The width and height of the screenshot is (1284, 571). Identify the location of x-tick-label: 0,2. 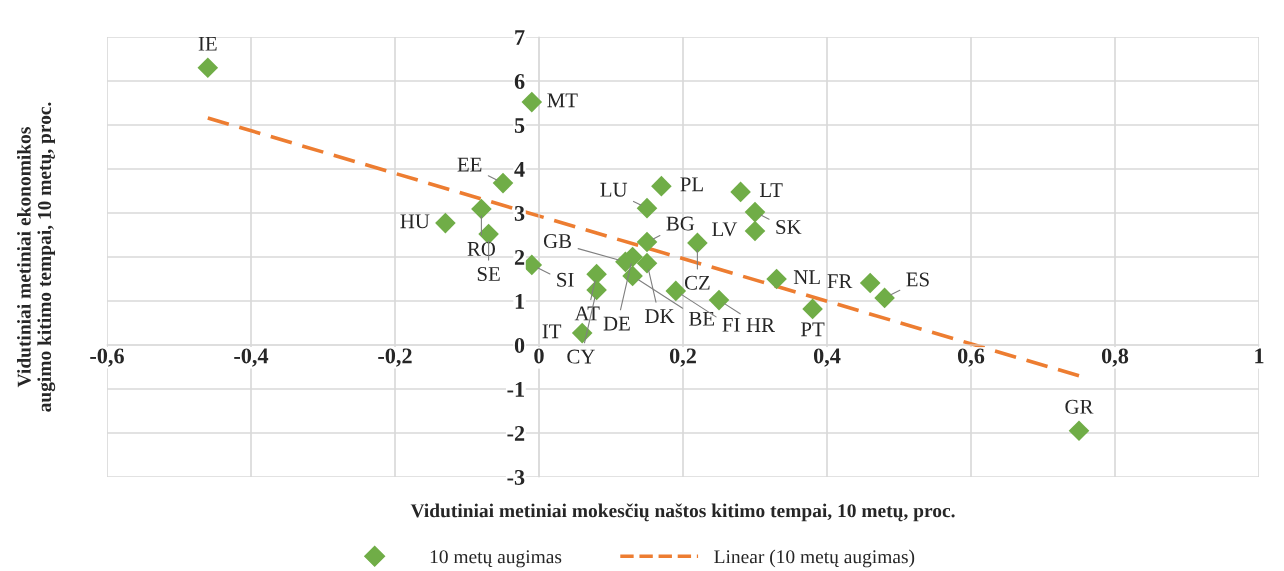
(682, 357).